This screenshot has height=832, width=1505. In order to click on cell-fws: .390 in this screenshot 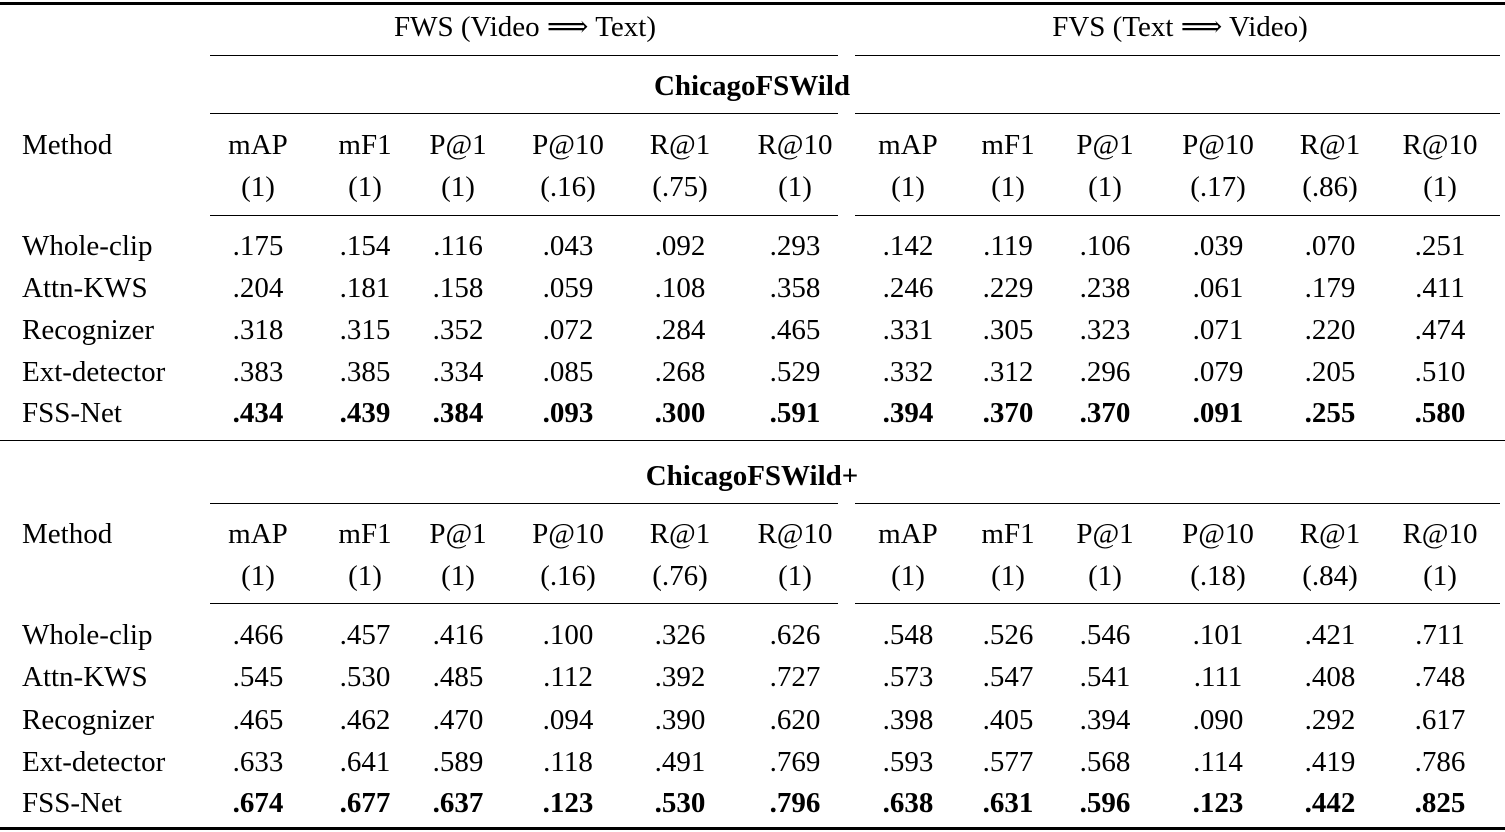, I will do `click(680, 720)`.